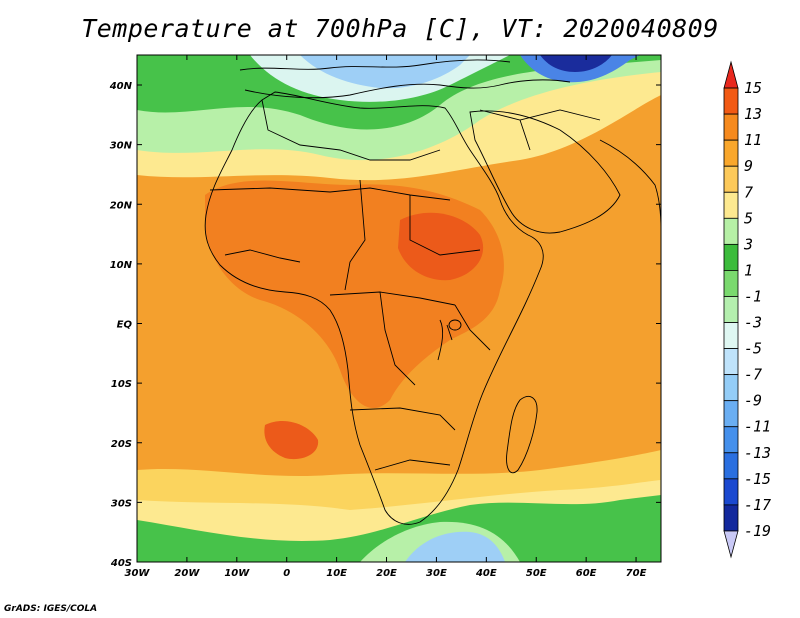  I want to click on lat-label: 10S, so click(121, 384).